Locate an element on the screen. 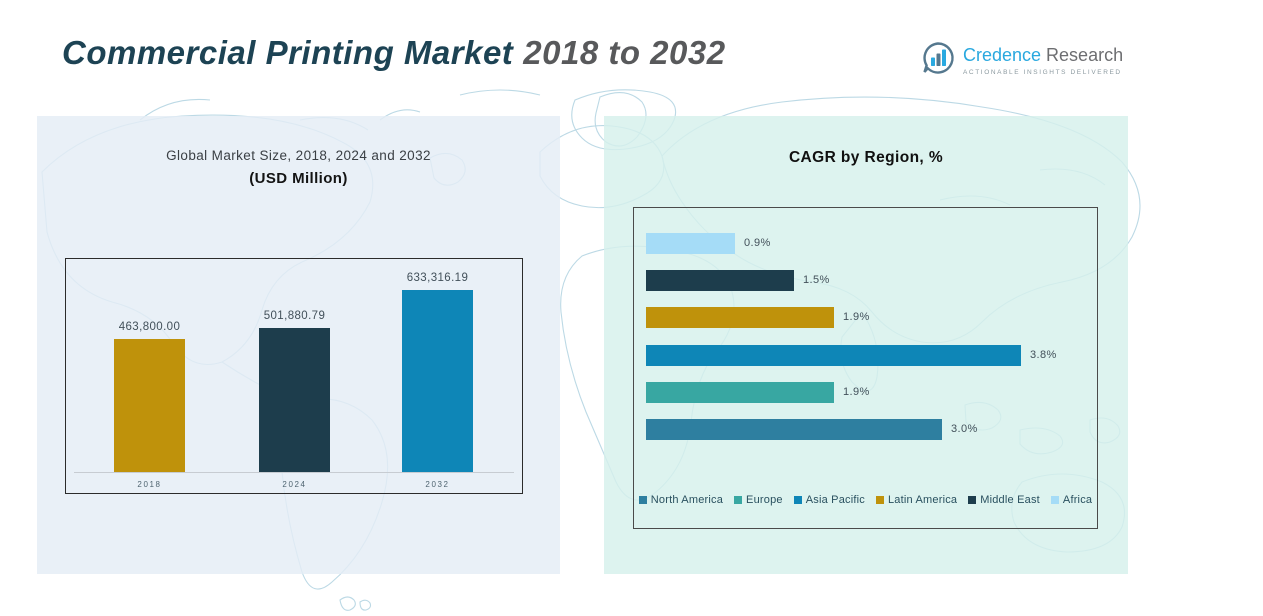 The width and height of the screenshot is (1263, 616). legend-item-europe: Europe is located at coordinates (758, 500).